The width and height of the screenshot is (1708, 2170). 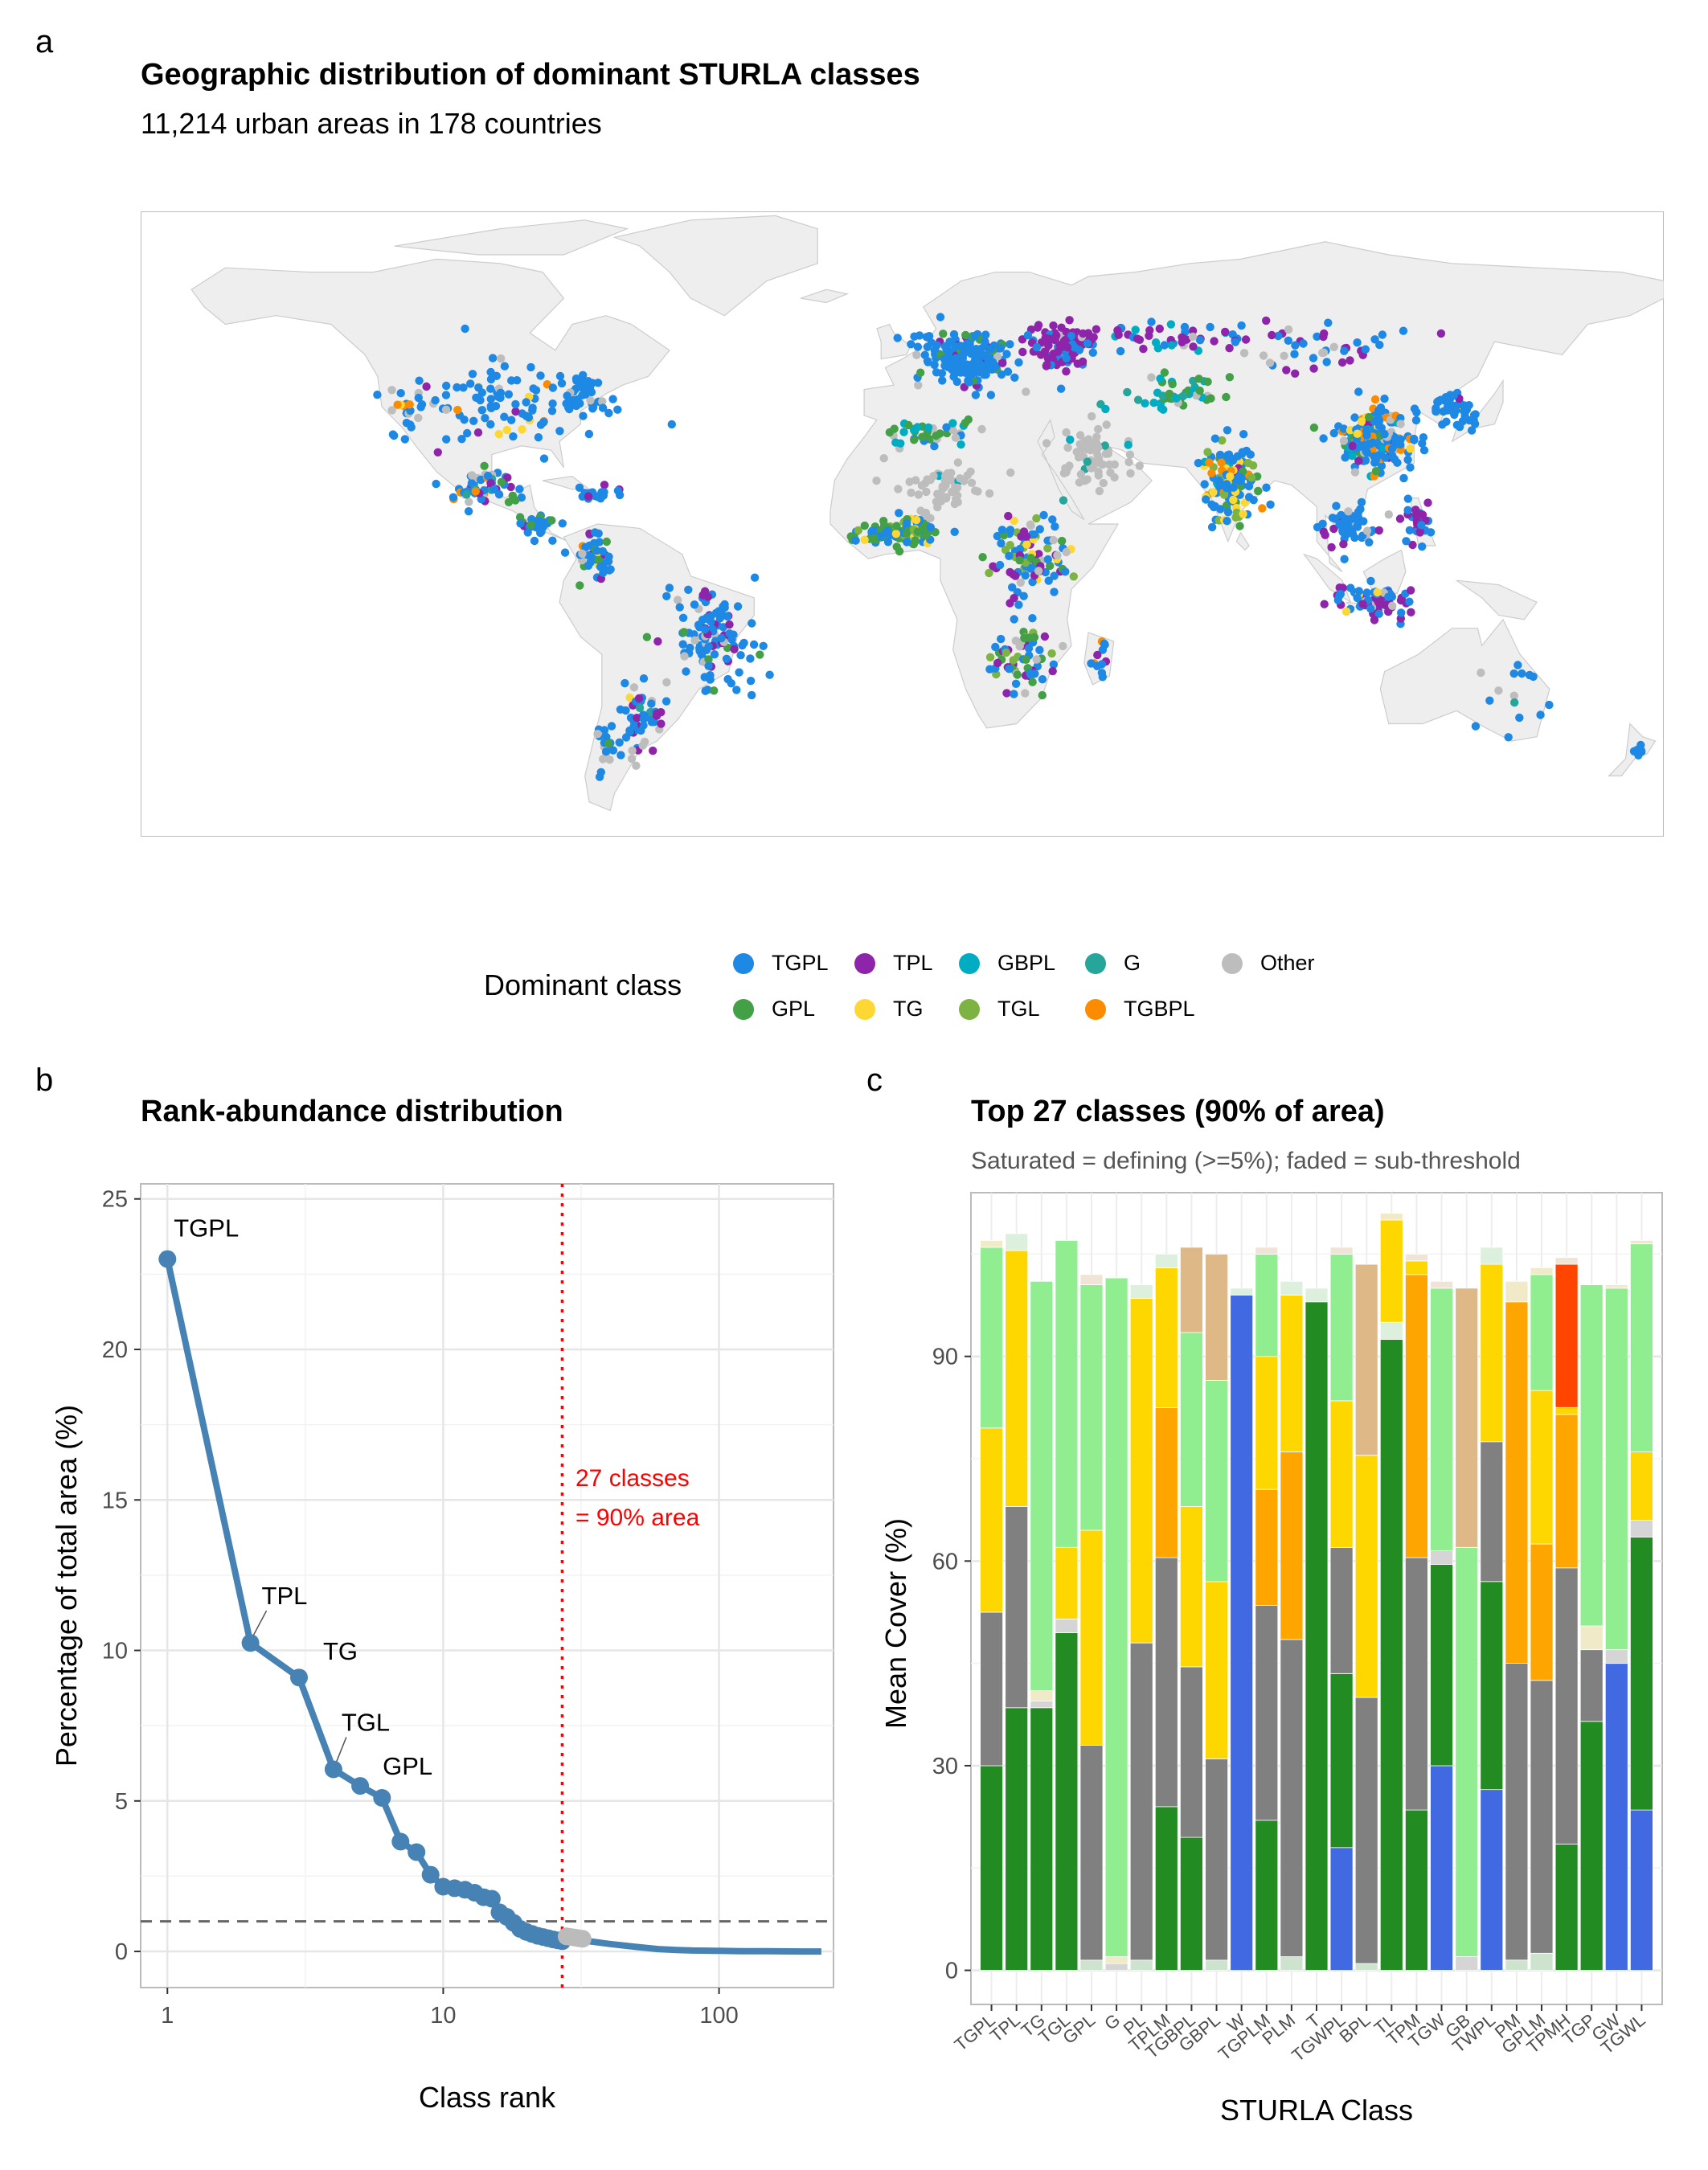 I want to click on bar-segment-l-faded, so click(x=1517, y=1291).